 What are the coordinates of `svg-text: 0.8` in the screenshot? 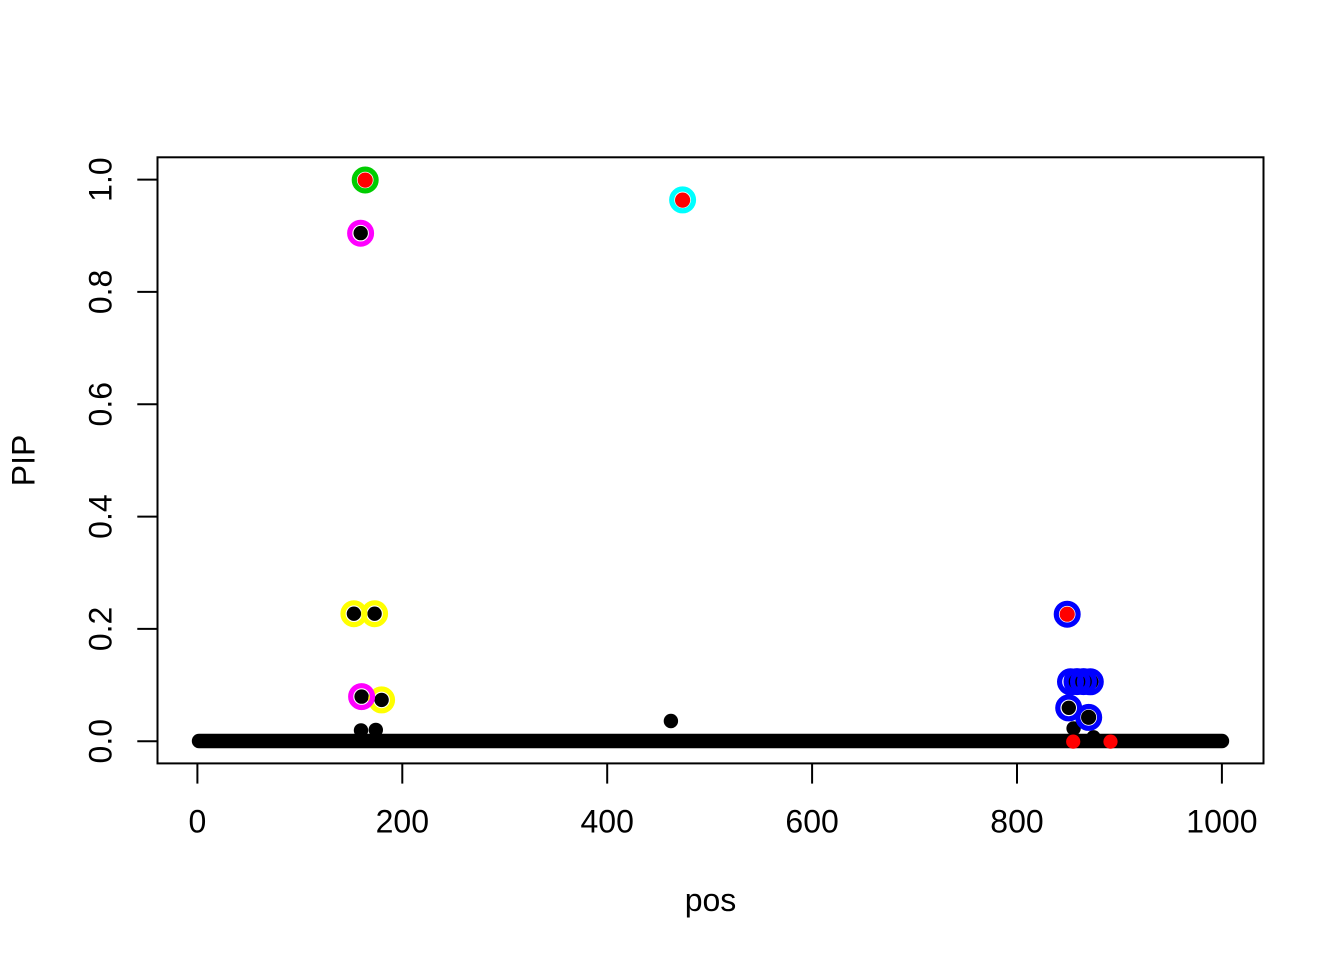 It's located at (101, 292).